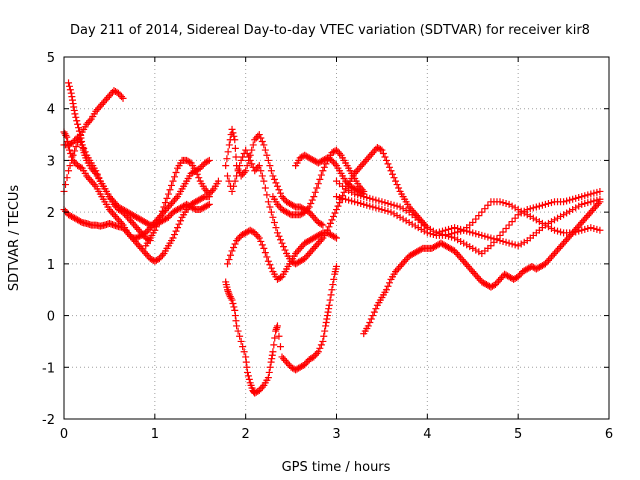  I want to click on x-axis-label: GPS time / hours, so click(336, 467).